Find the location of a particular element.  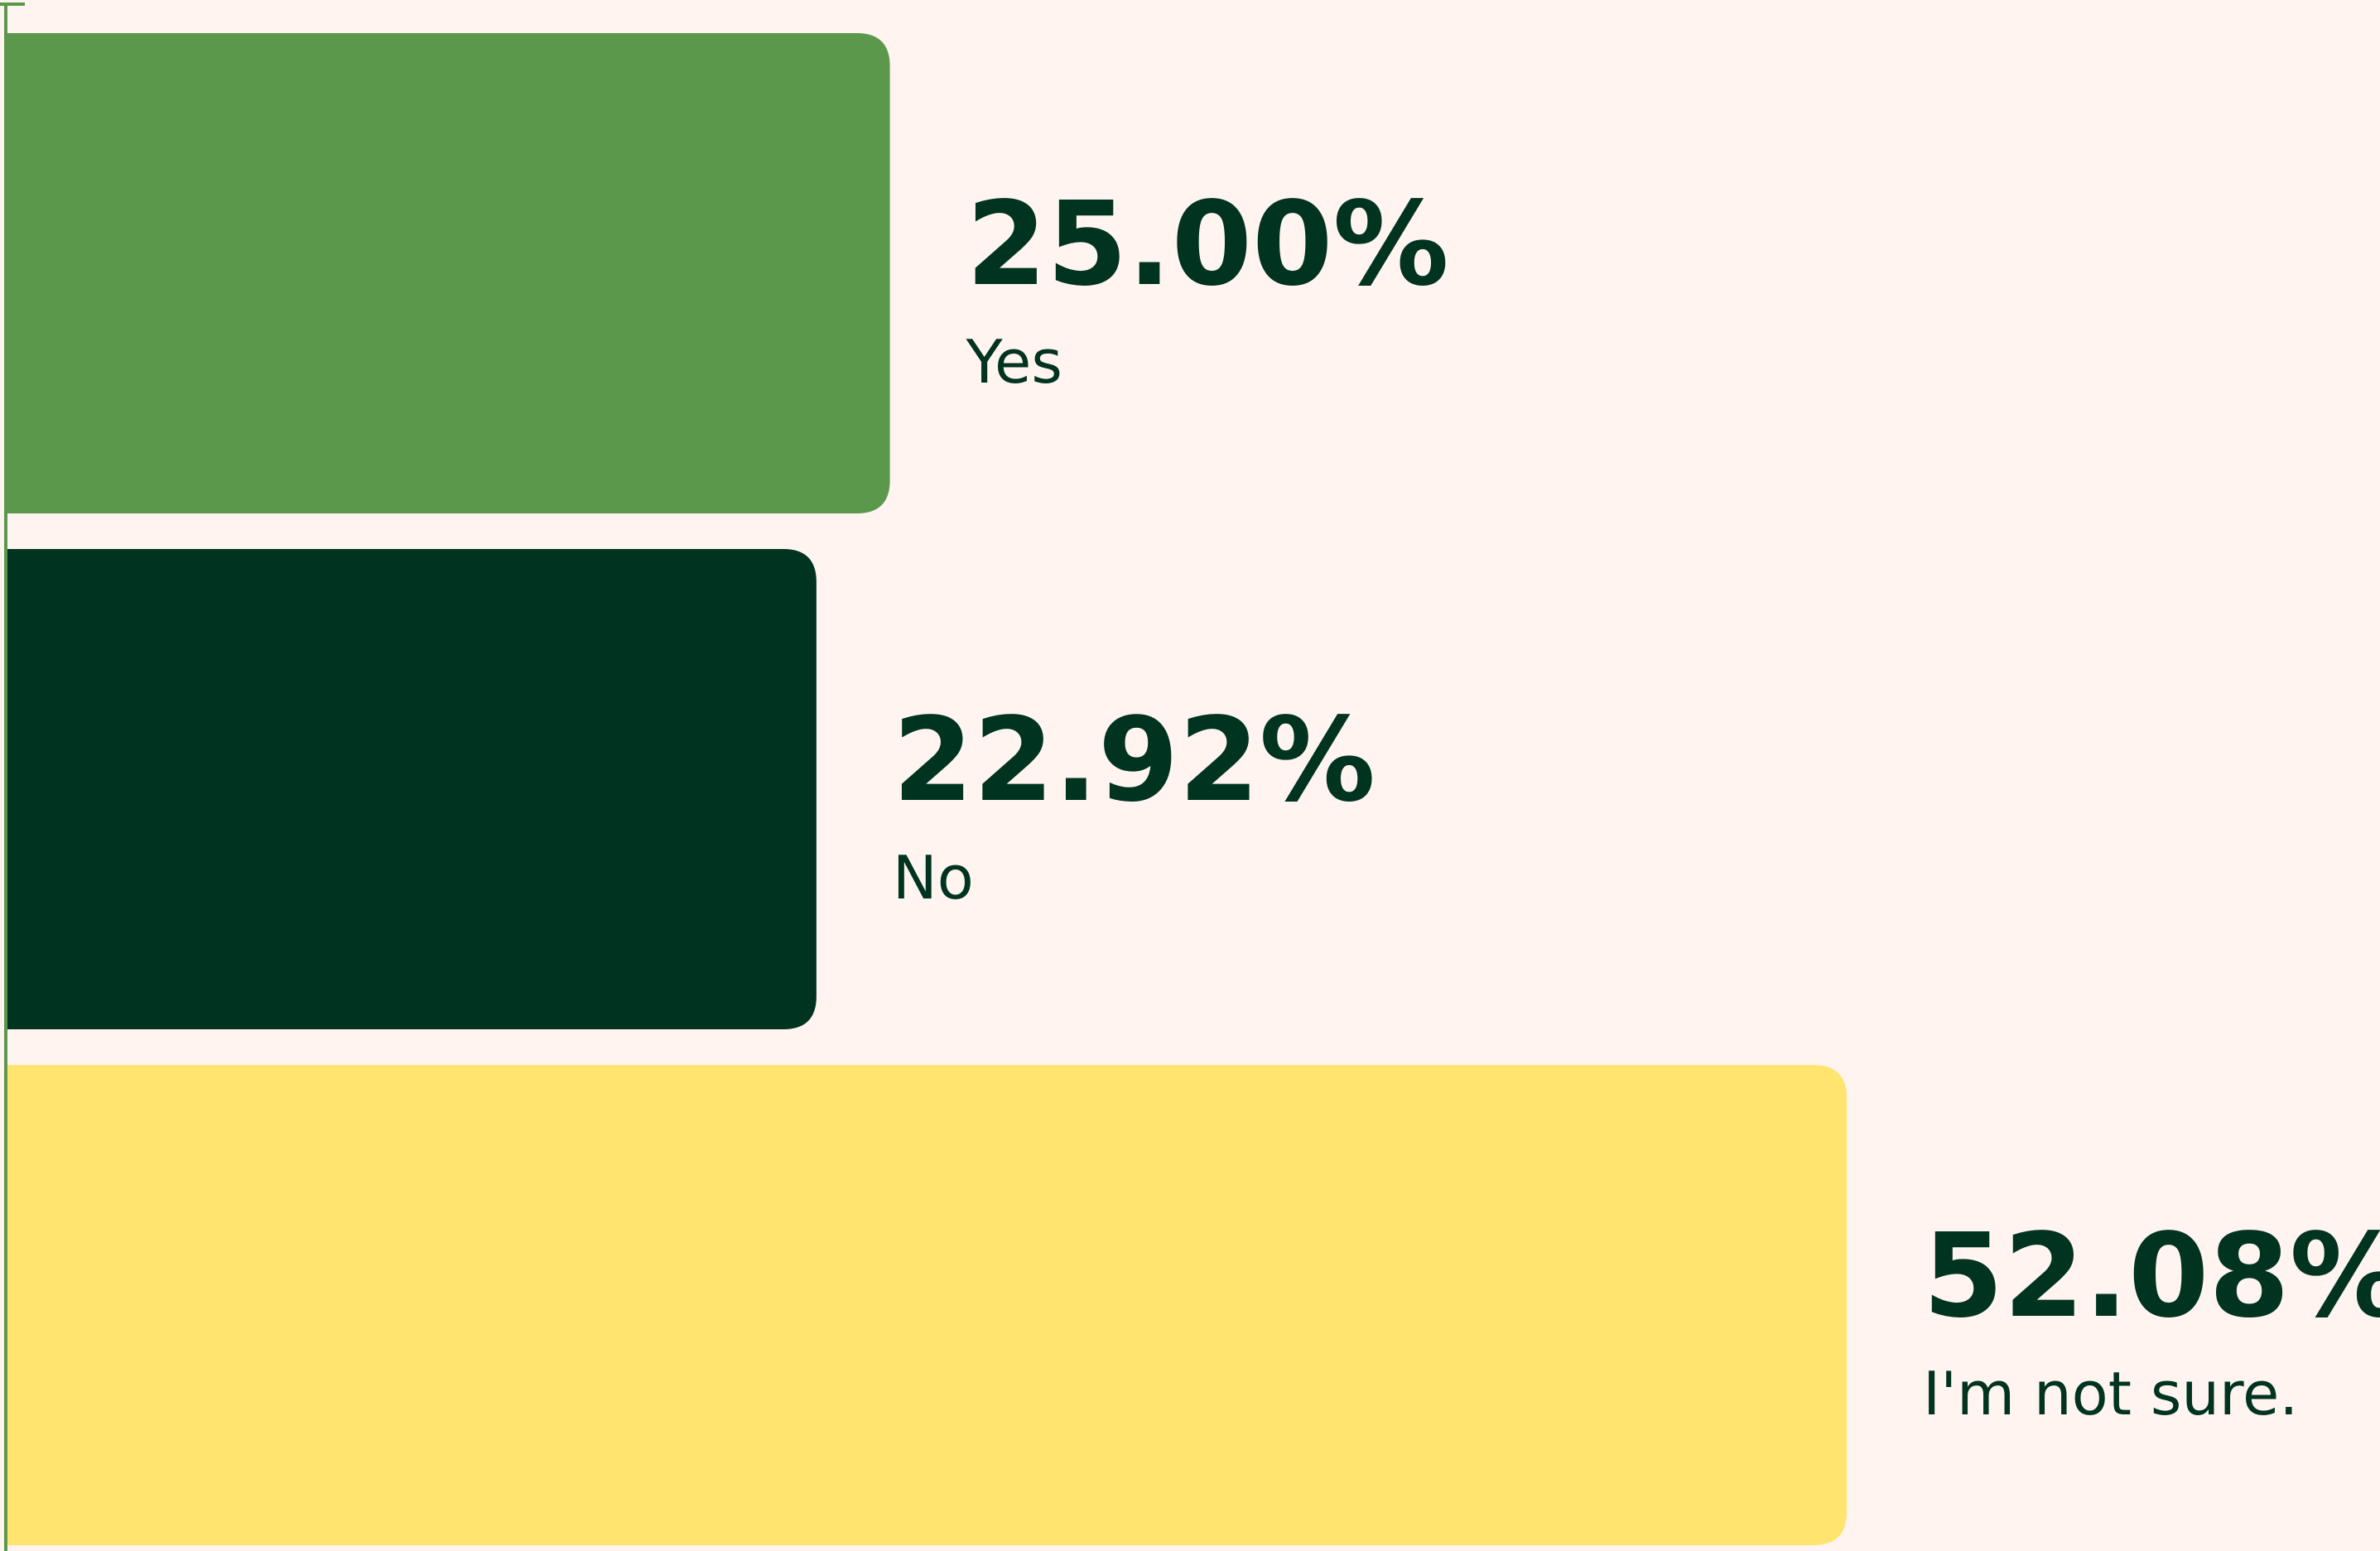

category-label: Yes is located at coordinates (1014, 362).